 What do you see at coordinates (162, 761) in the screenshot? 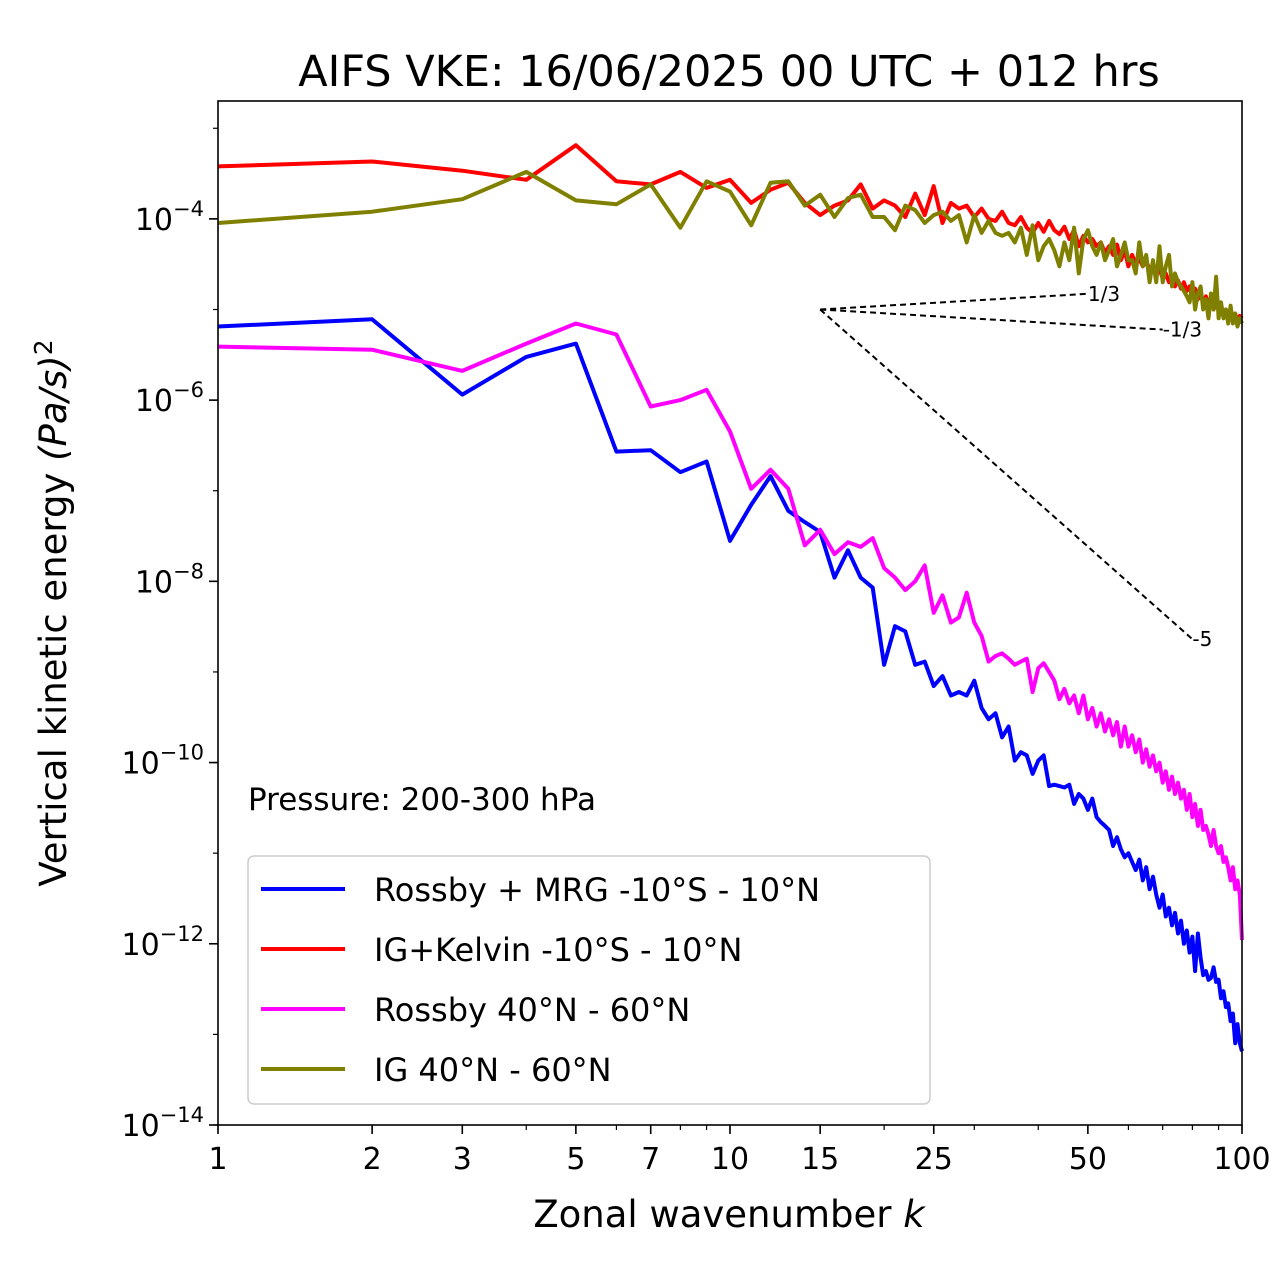
I see `y-tick-label-3: 10⁻¹⁰` at bounding box center [162, 761].